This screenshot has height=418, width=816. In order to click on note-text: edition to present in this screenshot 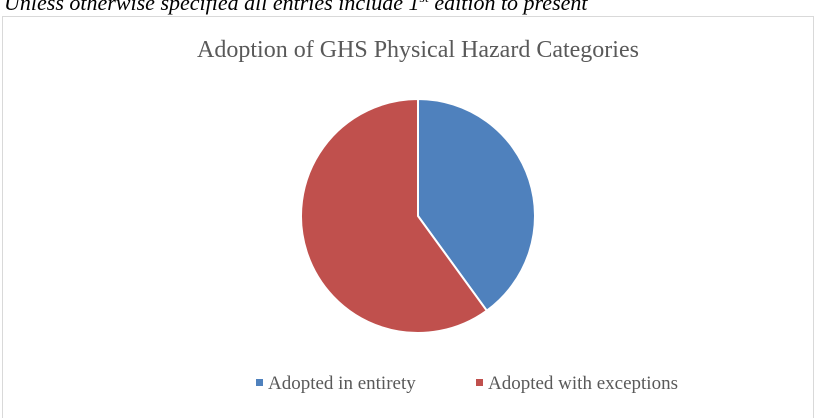, I will do `click(509, 7)`.